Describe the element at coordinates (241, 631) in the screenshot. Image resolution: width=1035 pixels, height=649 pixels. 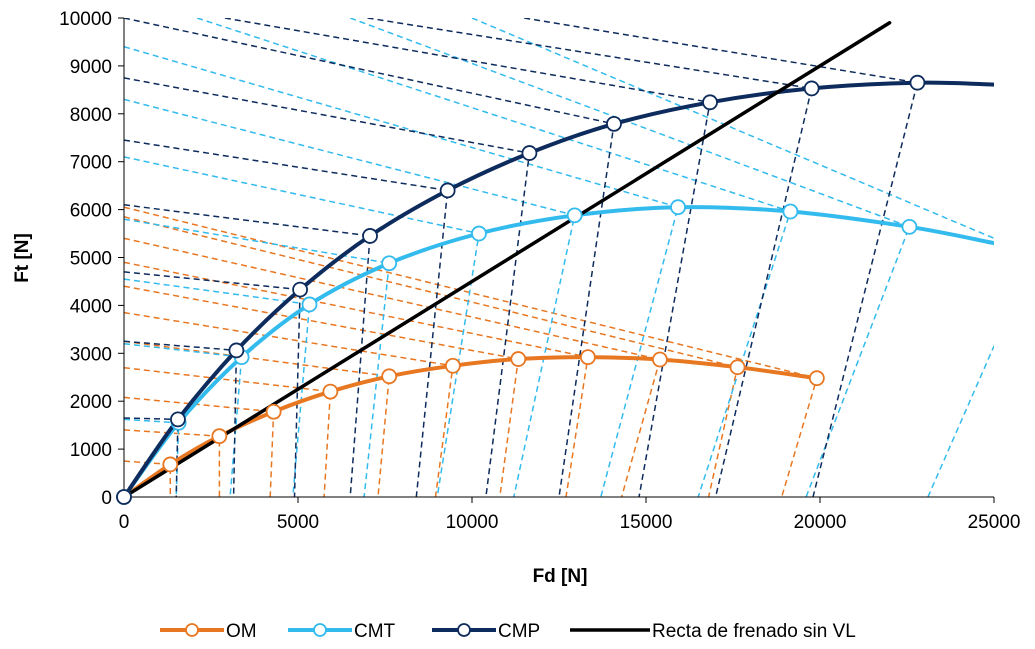
I see `legend-label-om: OM` at that location.